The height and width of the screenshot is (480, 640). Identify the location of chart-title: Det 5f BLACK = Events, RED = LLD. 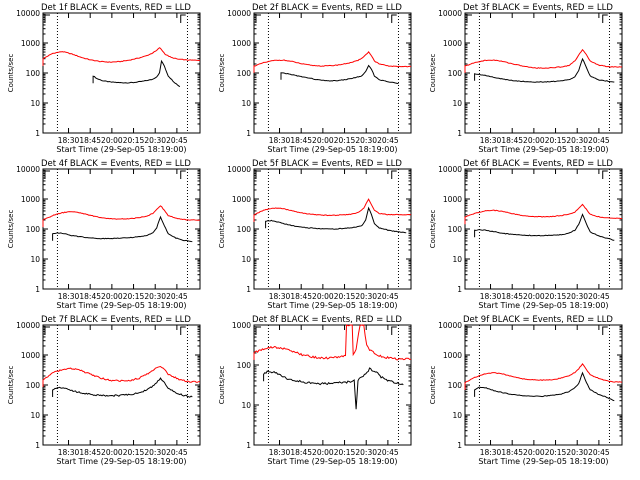
(327, 164).